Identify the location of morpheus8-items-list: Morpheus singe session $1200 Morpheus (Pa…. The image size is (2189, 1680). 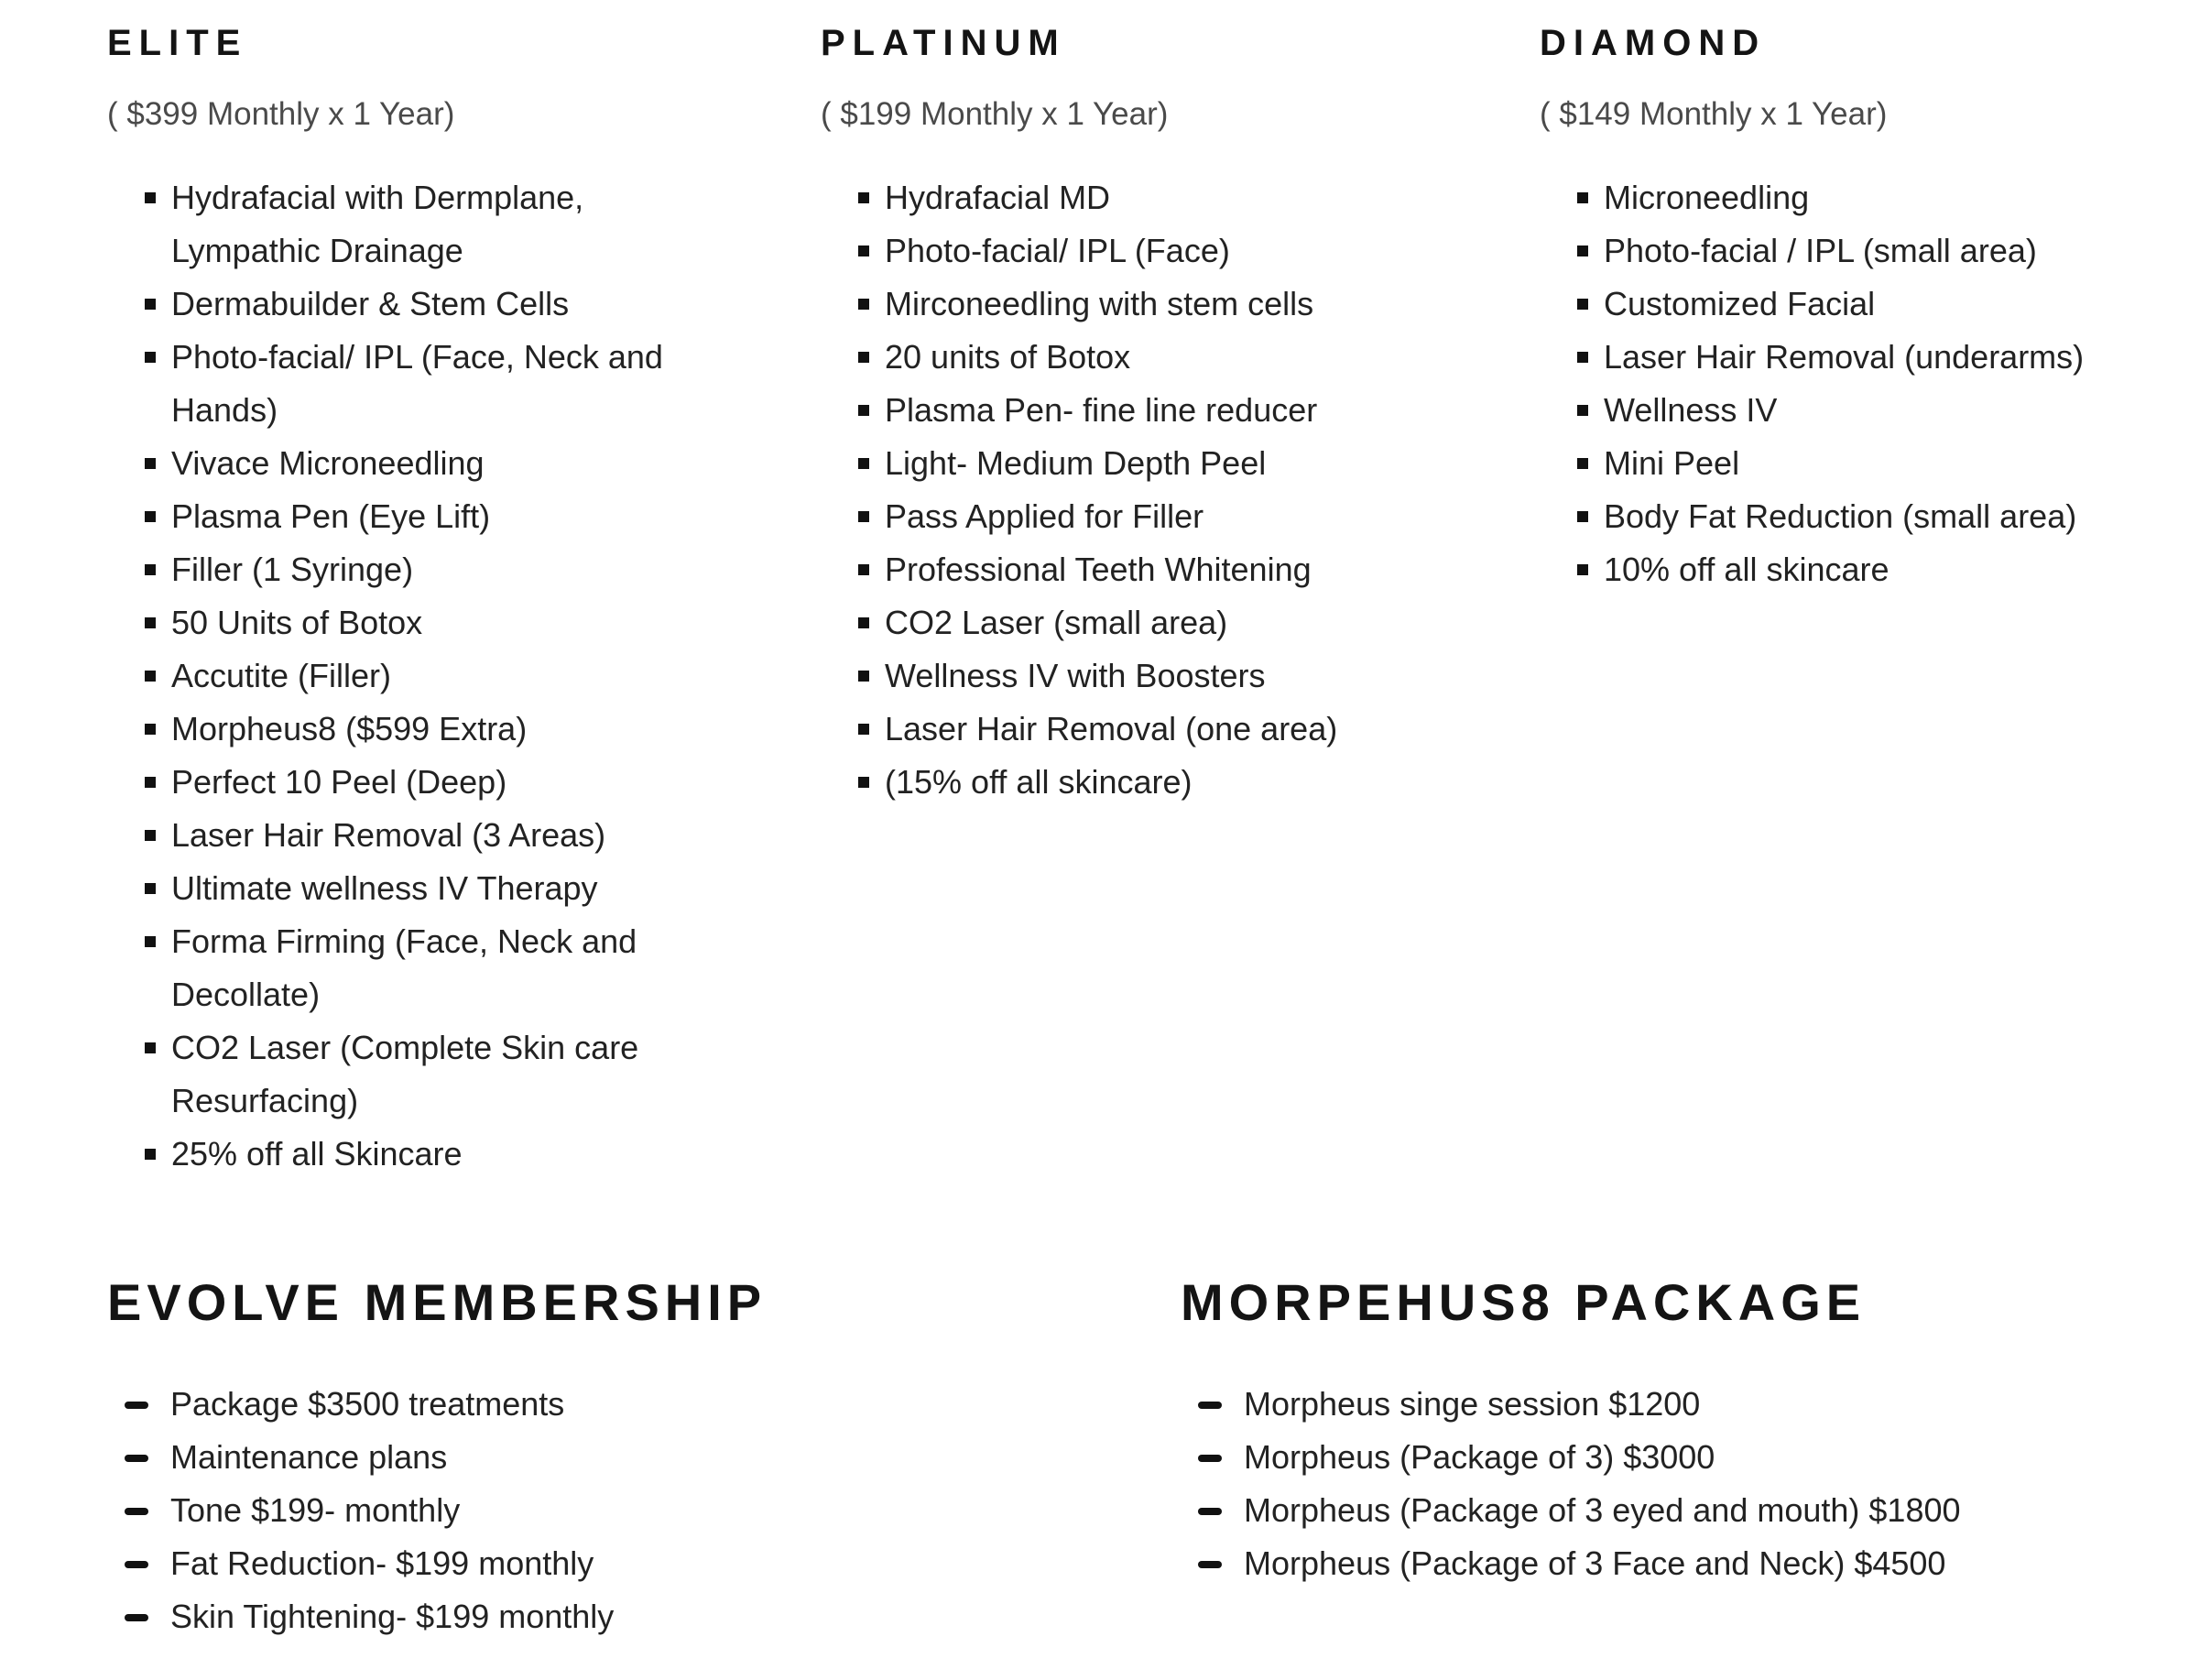
(1662, 1484).